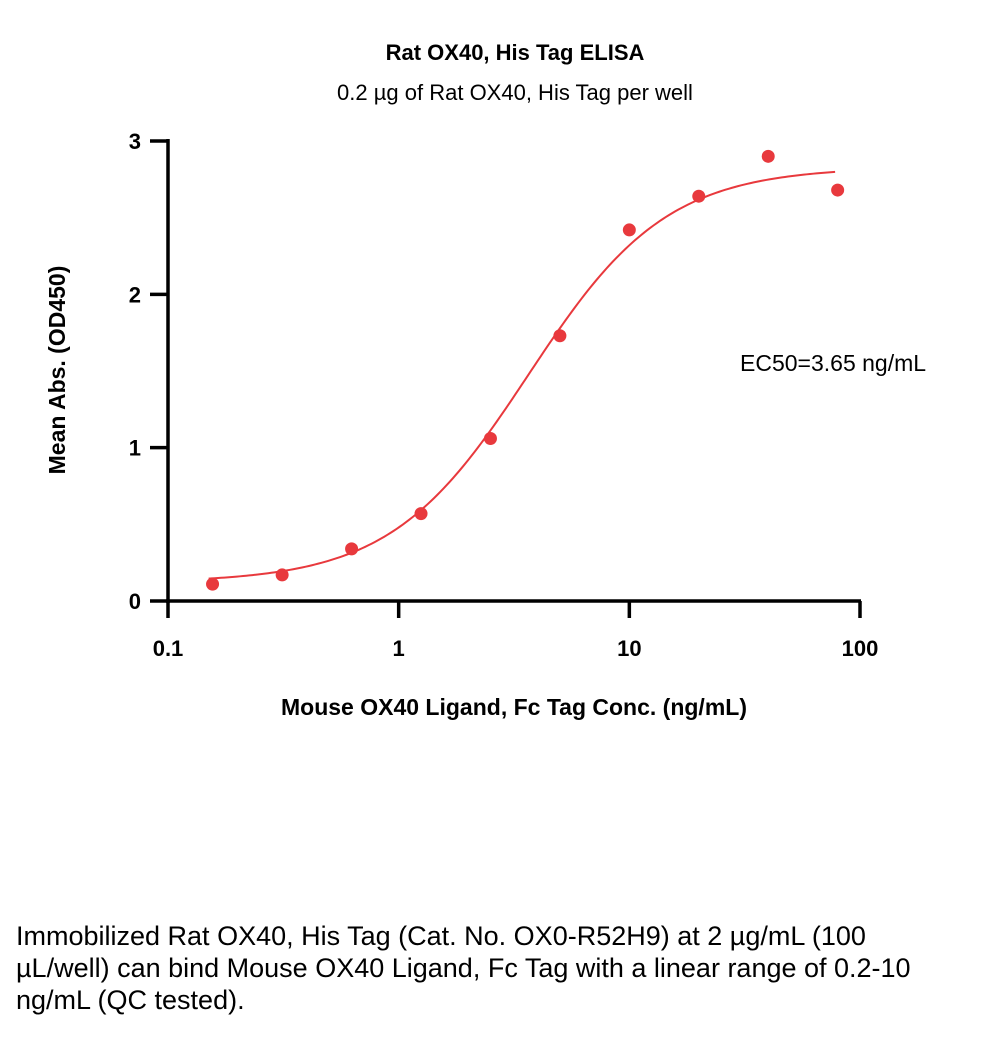  Describe the element at coordinates (515, 52) in the screenshot. I see `chart-title: Rat OX40, His Tag ELISA` at that location.